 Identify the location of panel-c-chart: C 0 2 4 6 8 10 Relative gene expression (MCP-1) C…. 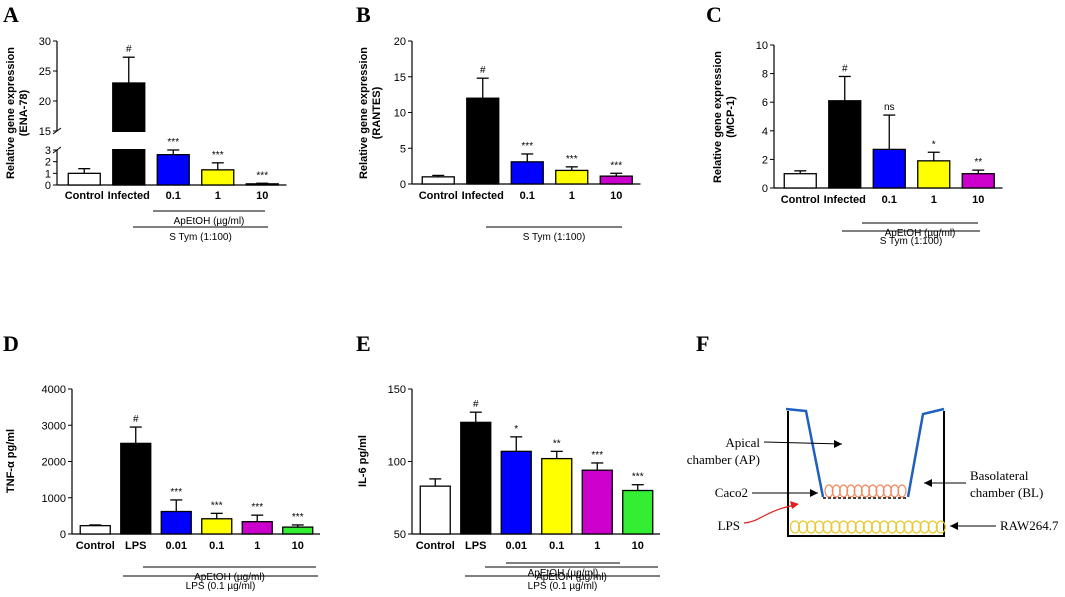
(854, 124).